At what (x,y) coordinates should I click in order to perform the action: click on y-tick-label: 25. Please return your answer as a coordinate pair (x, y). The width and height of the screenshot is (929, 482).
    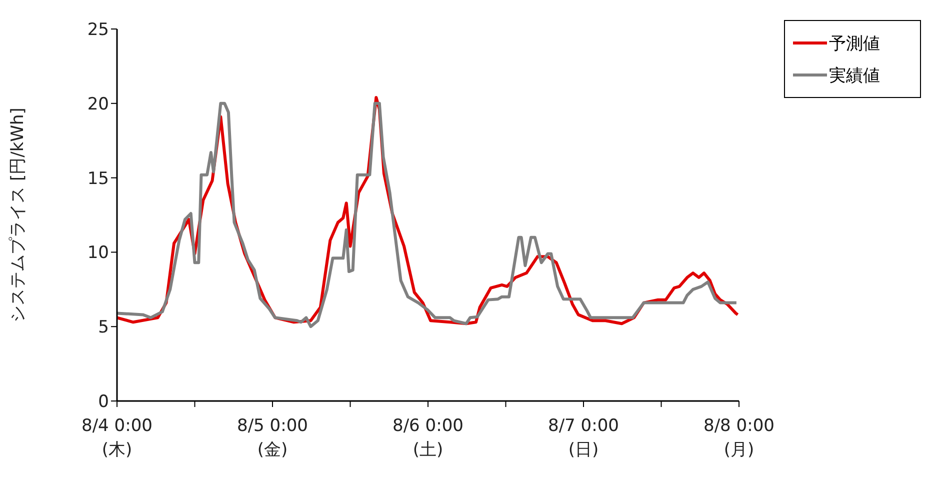
    Looking at the image, I should click on (98, 30).